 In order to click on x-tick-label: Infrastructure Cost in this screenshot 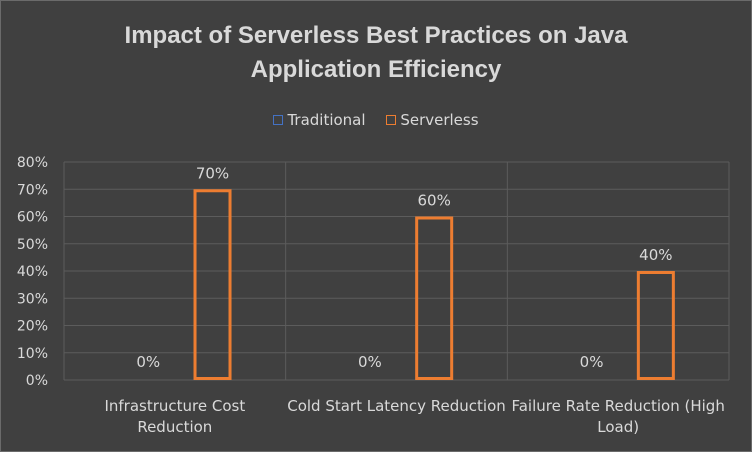, I will do `click(174, 406)`.